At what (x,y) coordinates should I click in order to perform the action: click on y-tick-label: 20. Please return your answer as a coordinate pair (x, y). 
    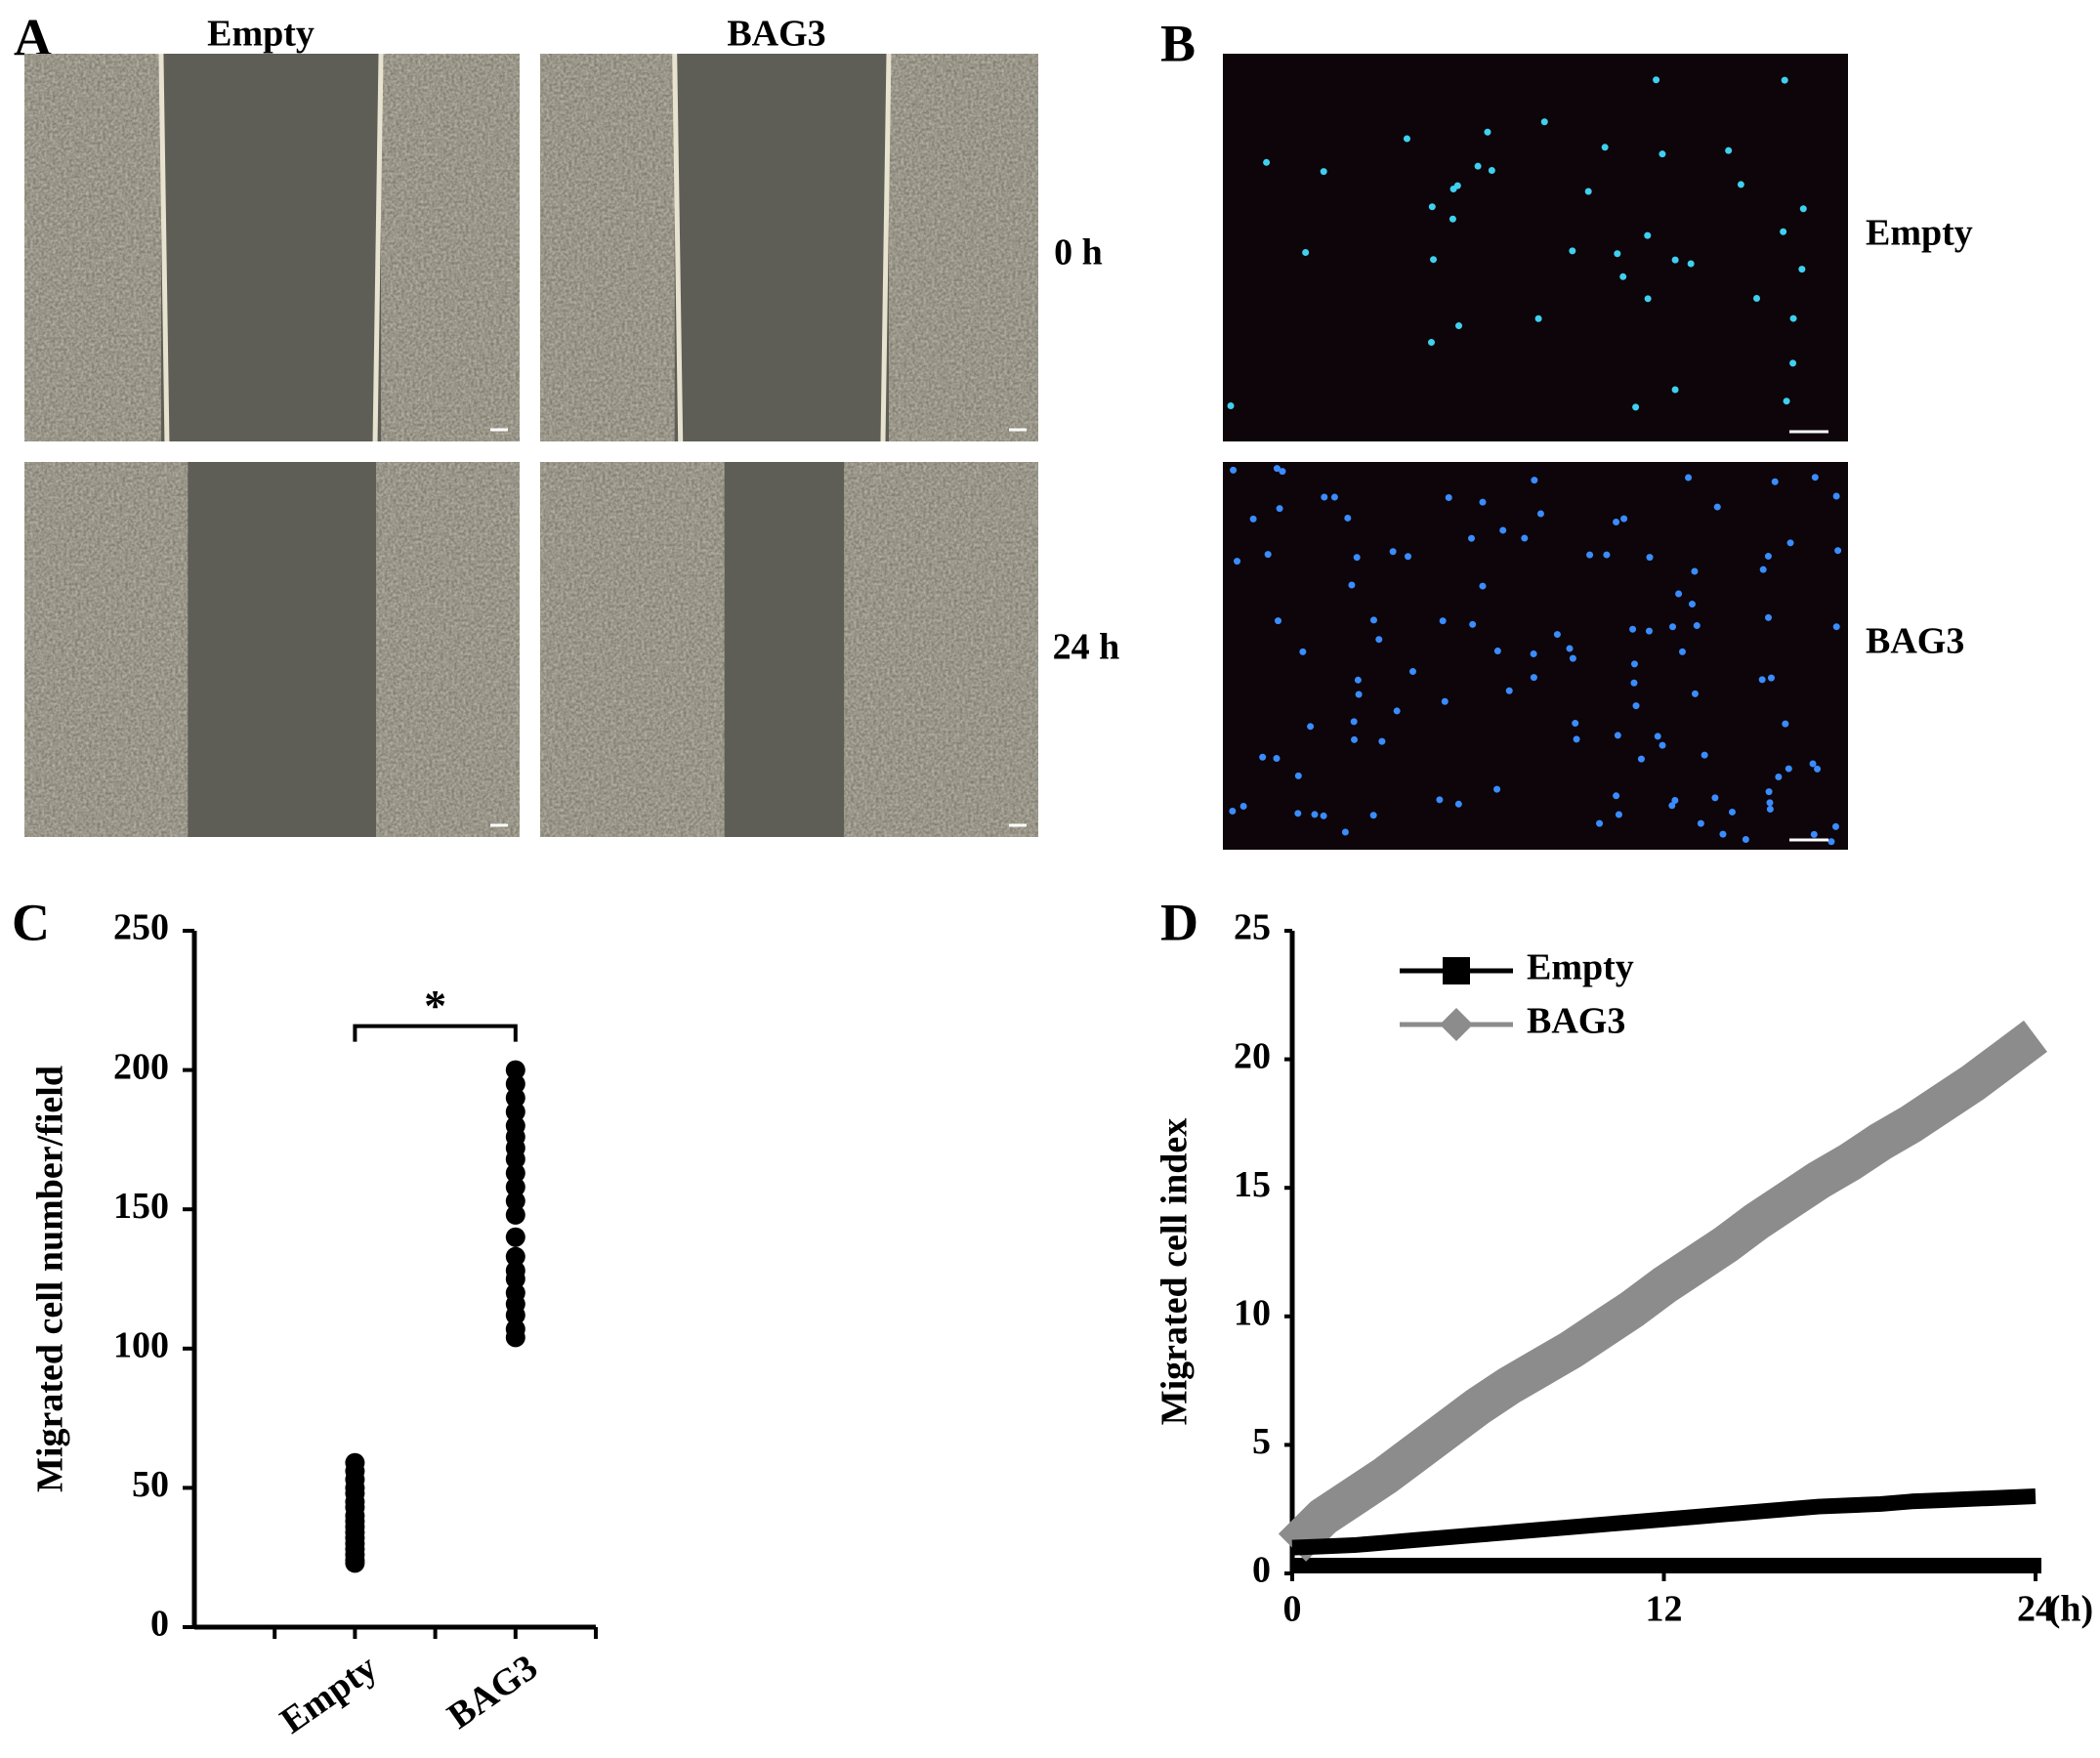
    Looking at the image, I should click on (1252, 1055).